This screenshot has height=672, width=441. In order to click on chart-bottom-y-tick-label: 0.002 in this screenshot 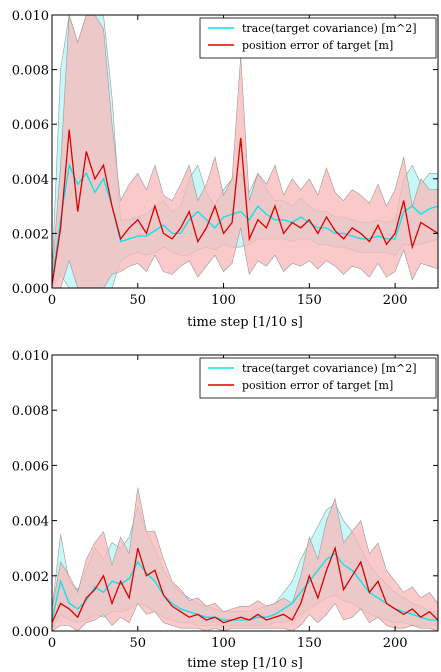, I will do `click(30, 577)`.